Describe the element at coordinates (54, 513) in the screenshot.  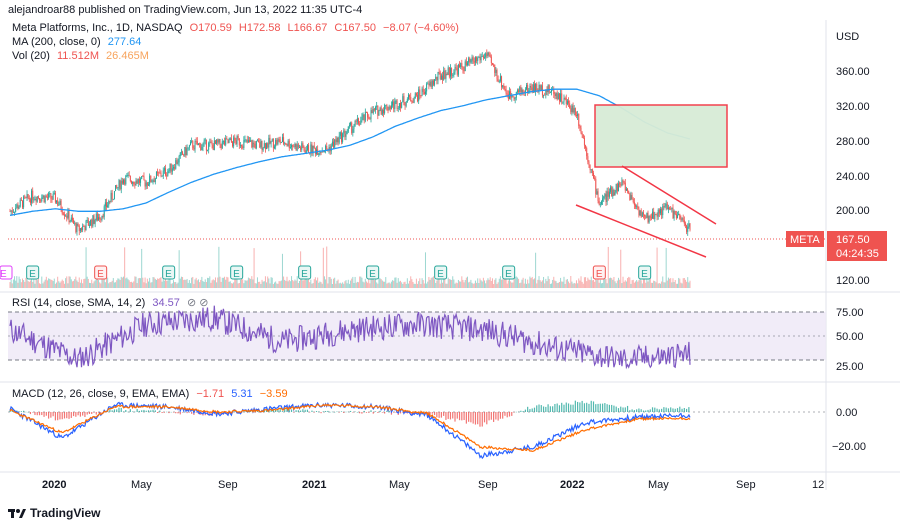
I see `tradingview-brand: TradingView` at that location.